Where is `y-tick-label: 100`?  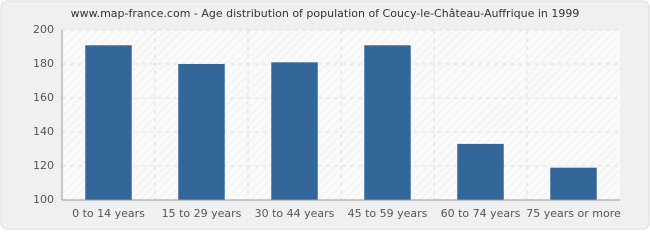 y-tick-label: 100 is located at coordinates (43, 199).